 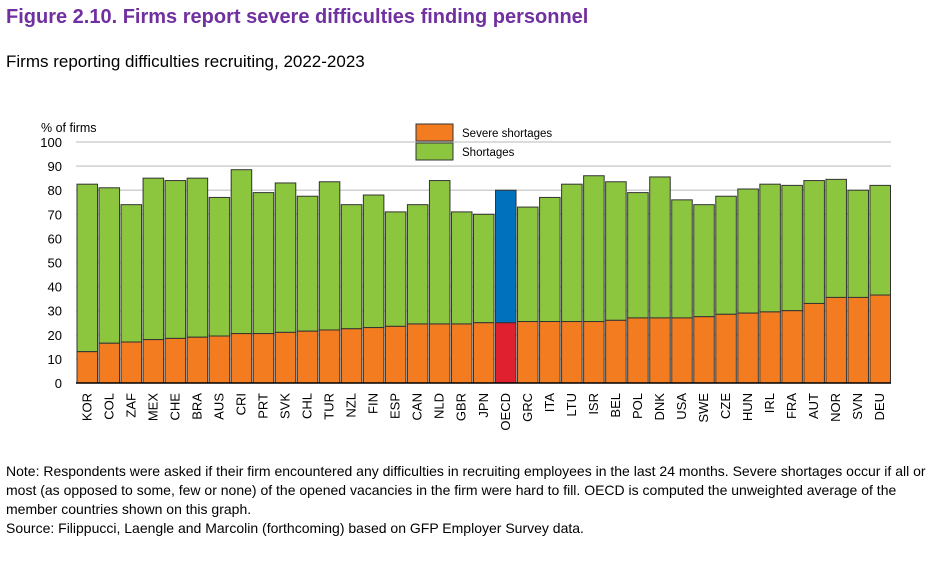 What do you see at coordinates (307, 406) in the screenshot?
I see `x-tick-label: CHL` at bounding box center [307, 406].